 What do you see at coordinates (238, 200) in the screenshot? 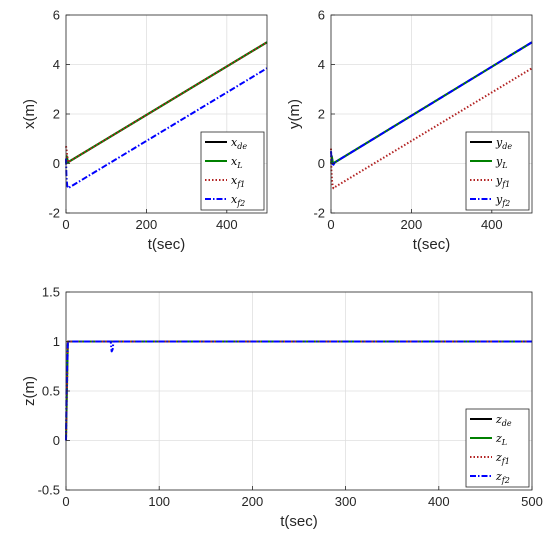
I see `legend-label-x_f2: xf2` at bounding box center [238, 200].